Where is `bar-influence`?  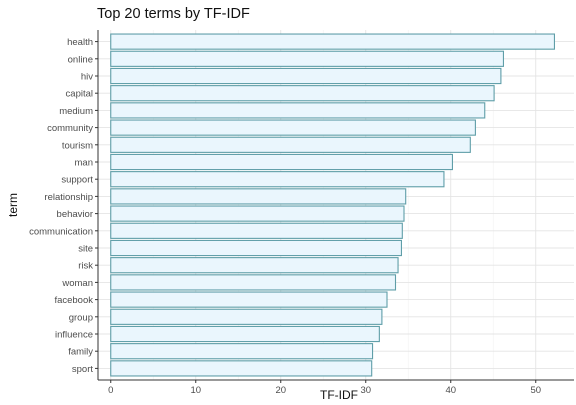
bar-influence is located at coordinates (245, 334).